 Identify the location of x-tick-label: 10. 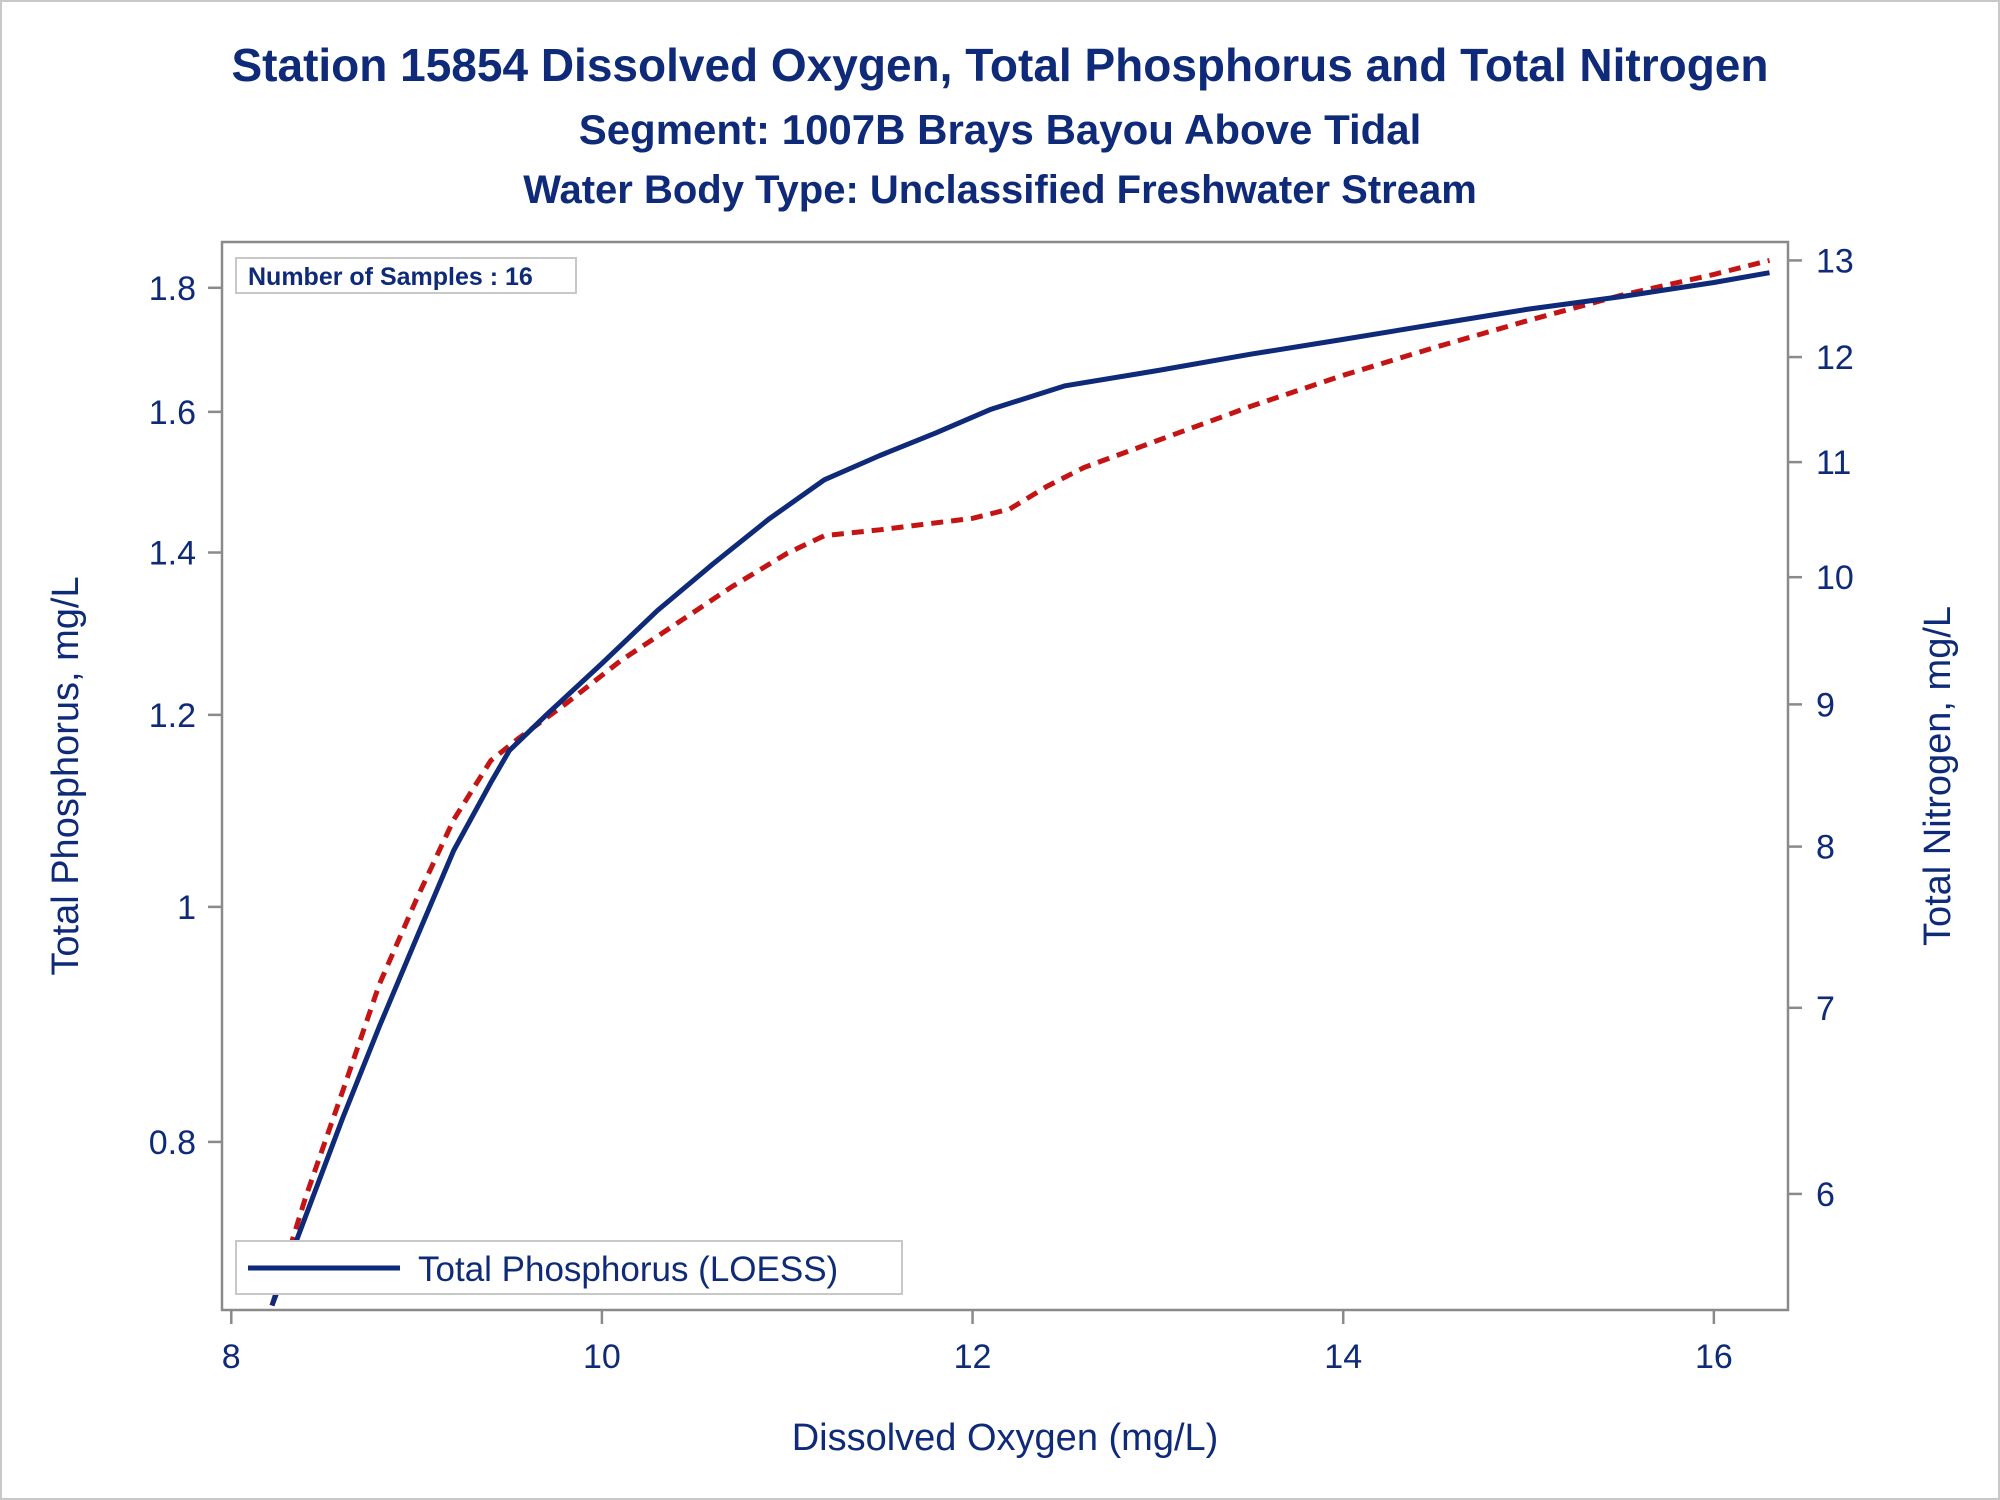
(602, 1357).